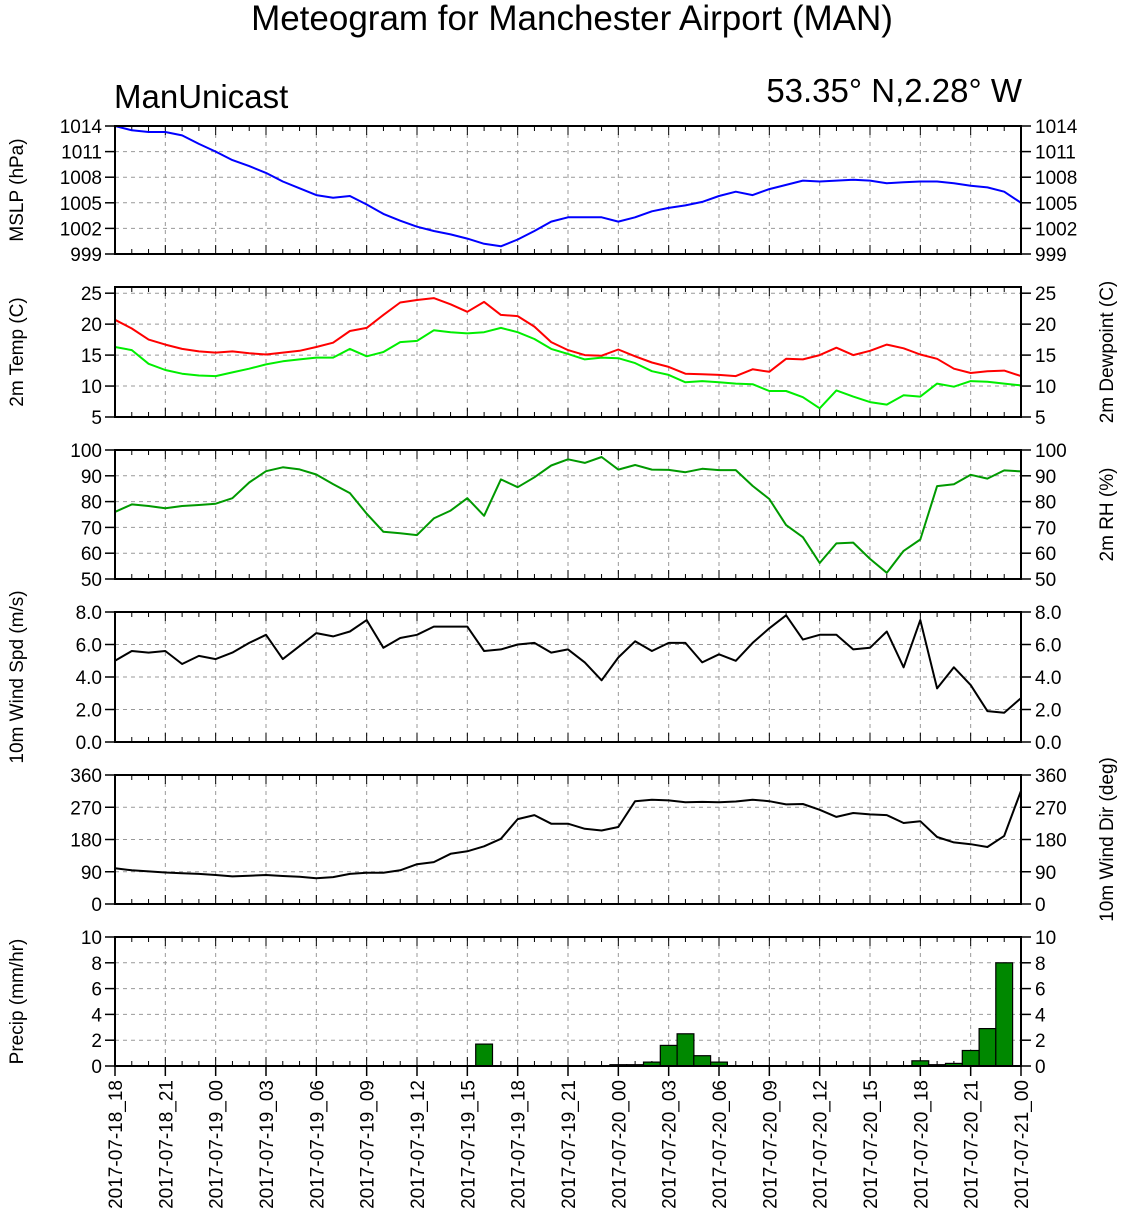 Image resolution: width=1124 pixels, height=1232 pixels. Describe the element at coordinates (96, 990) in the screenshot. I see `y-tick-label-left: 6` at that location.